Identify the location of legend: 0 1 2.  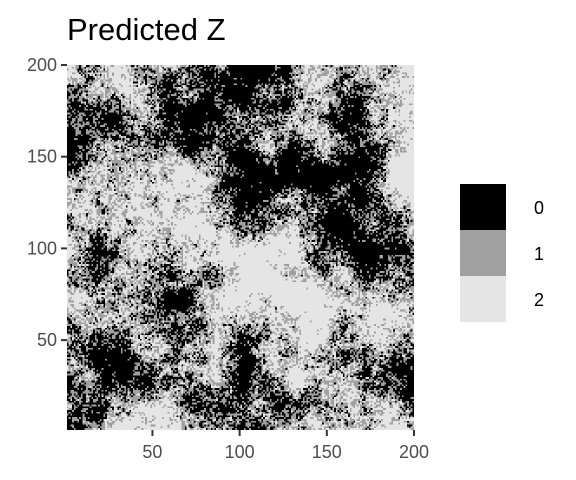
(502, 253).